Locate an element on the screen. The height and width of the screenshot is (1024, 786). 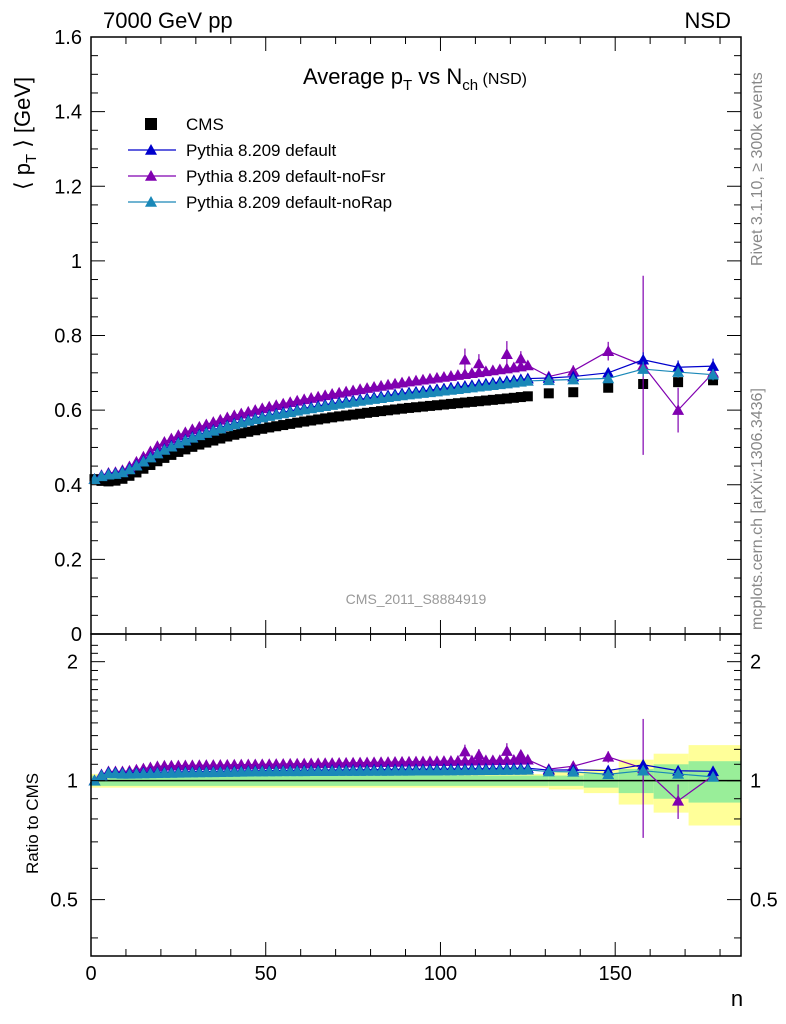
legend-marker-cms is located at coordinates (151, 124).